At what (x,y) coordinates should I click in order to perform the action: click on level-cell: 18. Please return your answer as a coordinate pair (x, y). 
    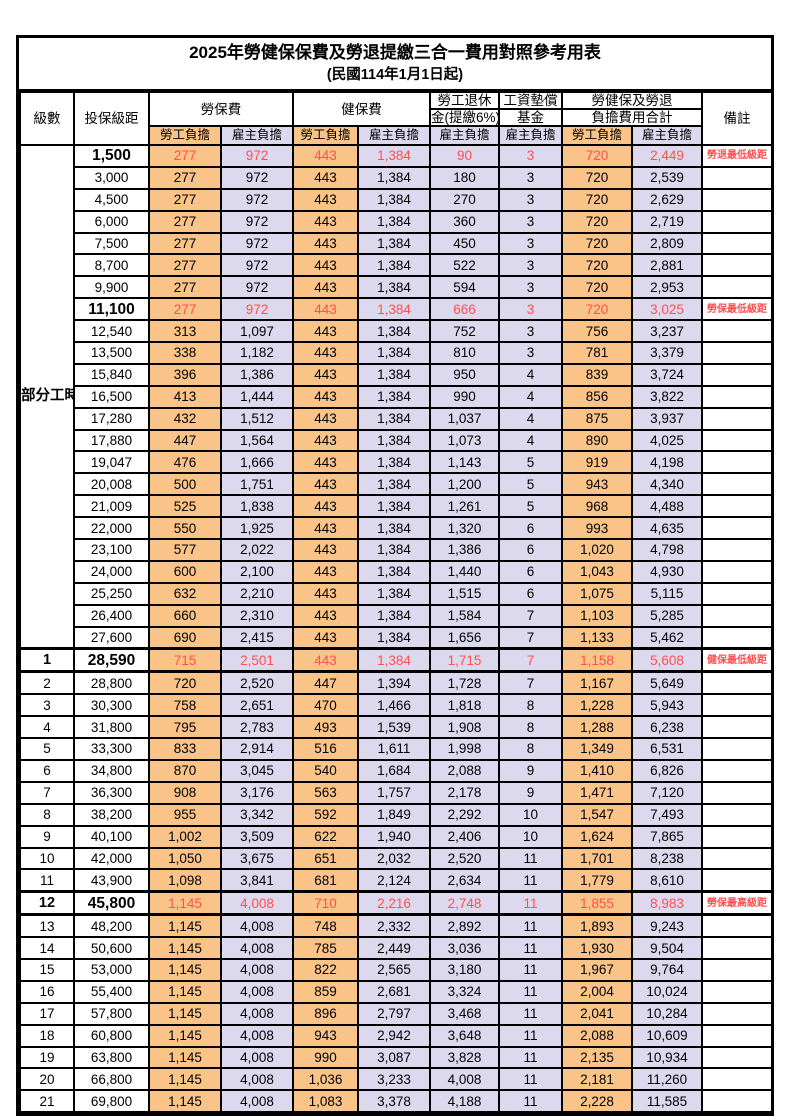
    Looking at the image, I should click on (47, 1035).